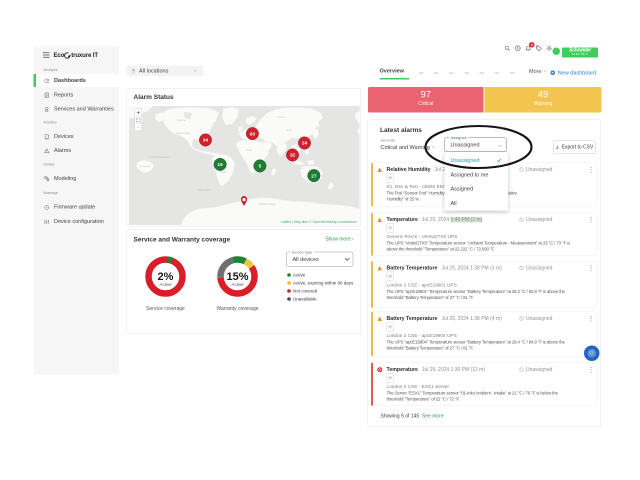  Describe the element at coordinates (204, 190) in the screenshot. I see `svg-text: South Atlantic` at that location.